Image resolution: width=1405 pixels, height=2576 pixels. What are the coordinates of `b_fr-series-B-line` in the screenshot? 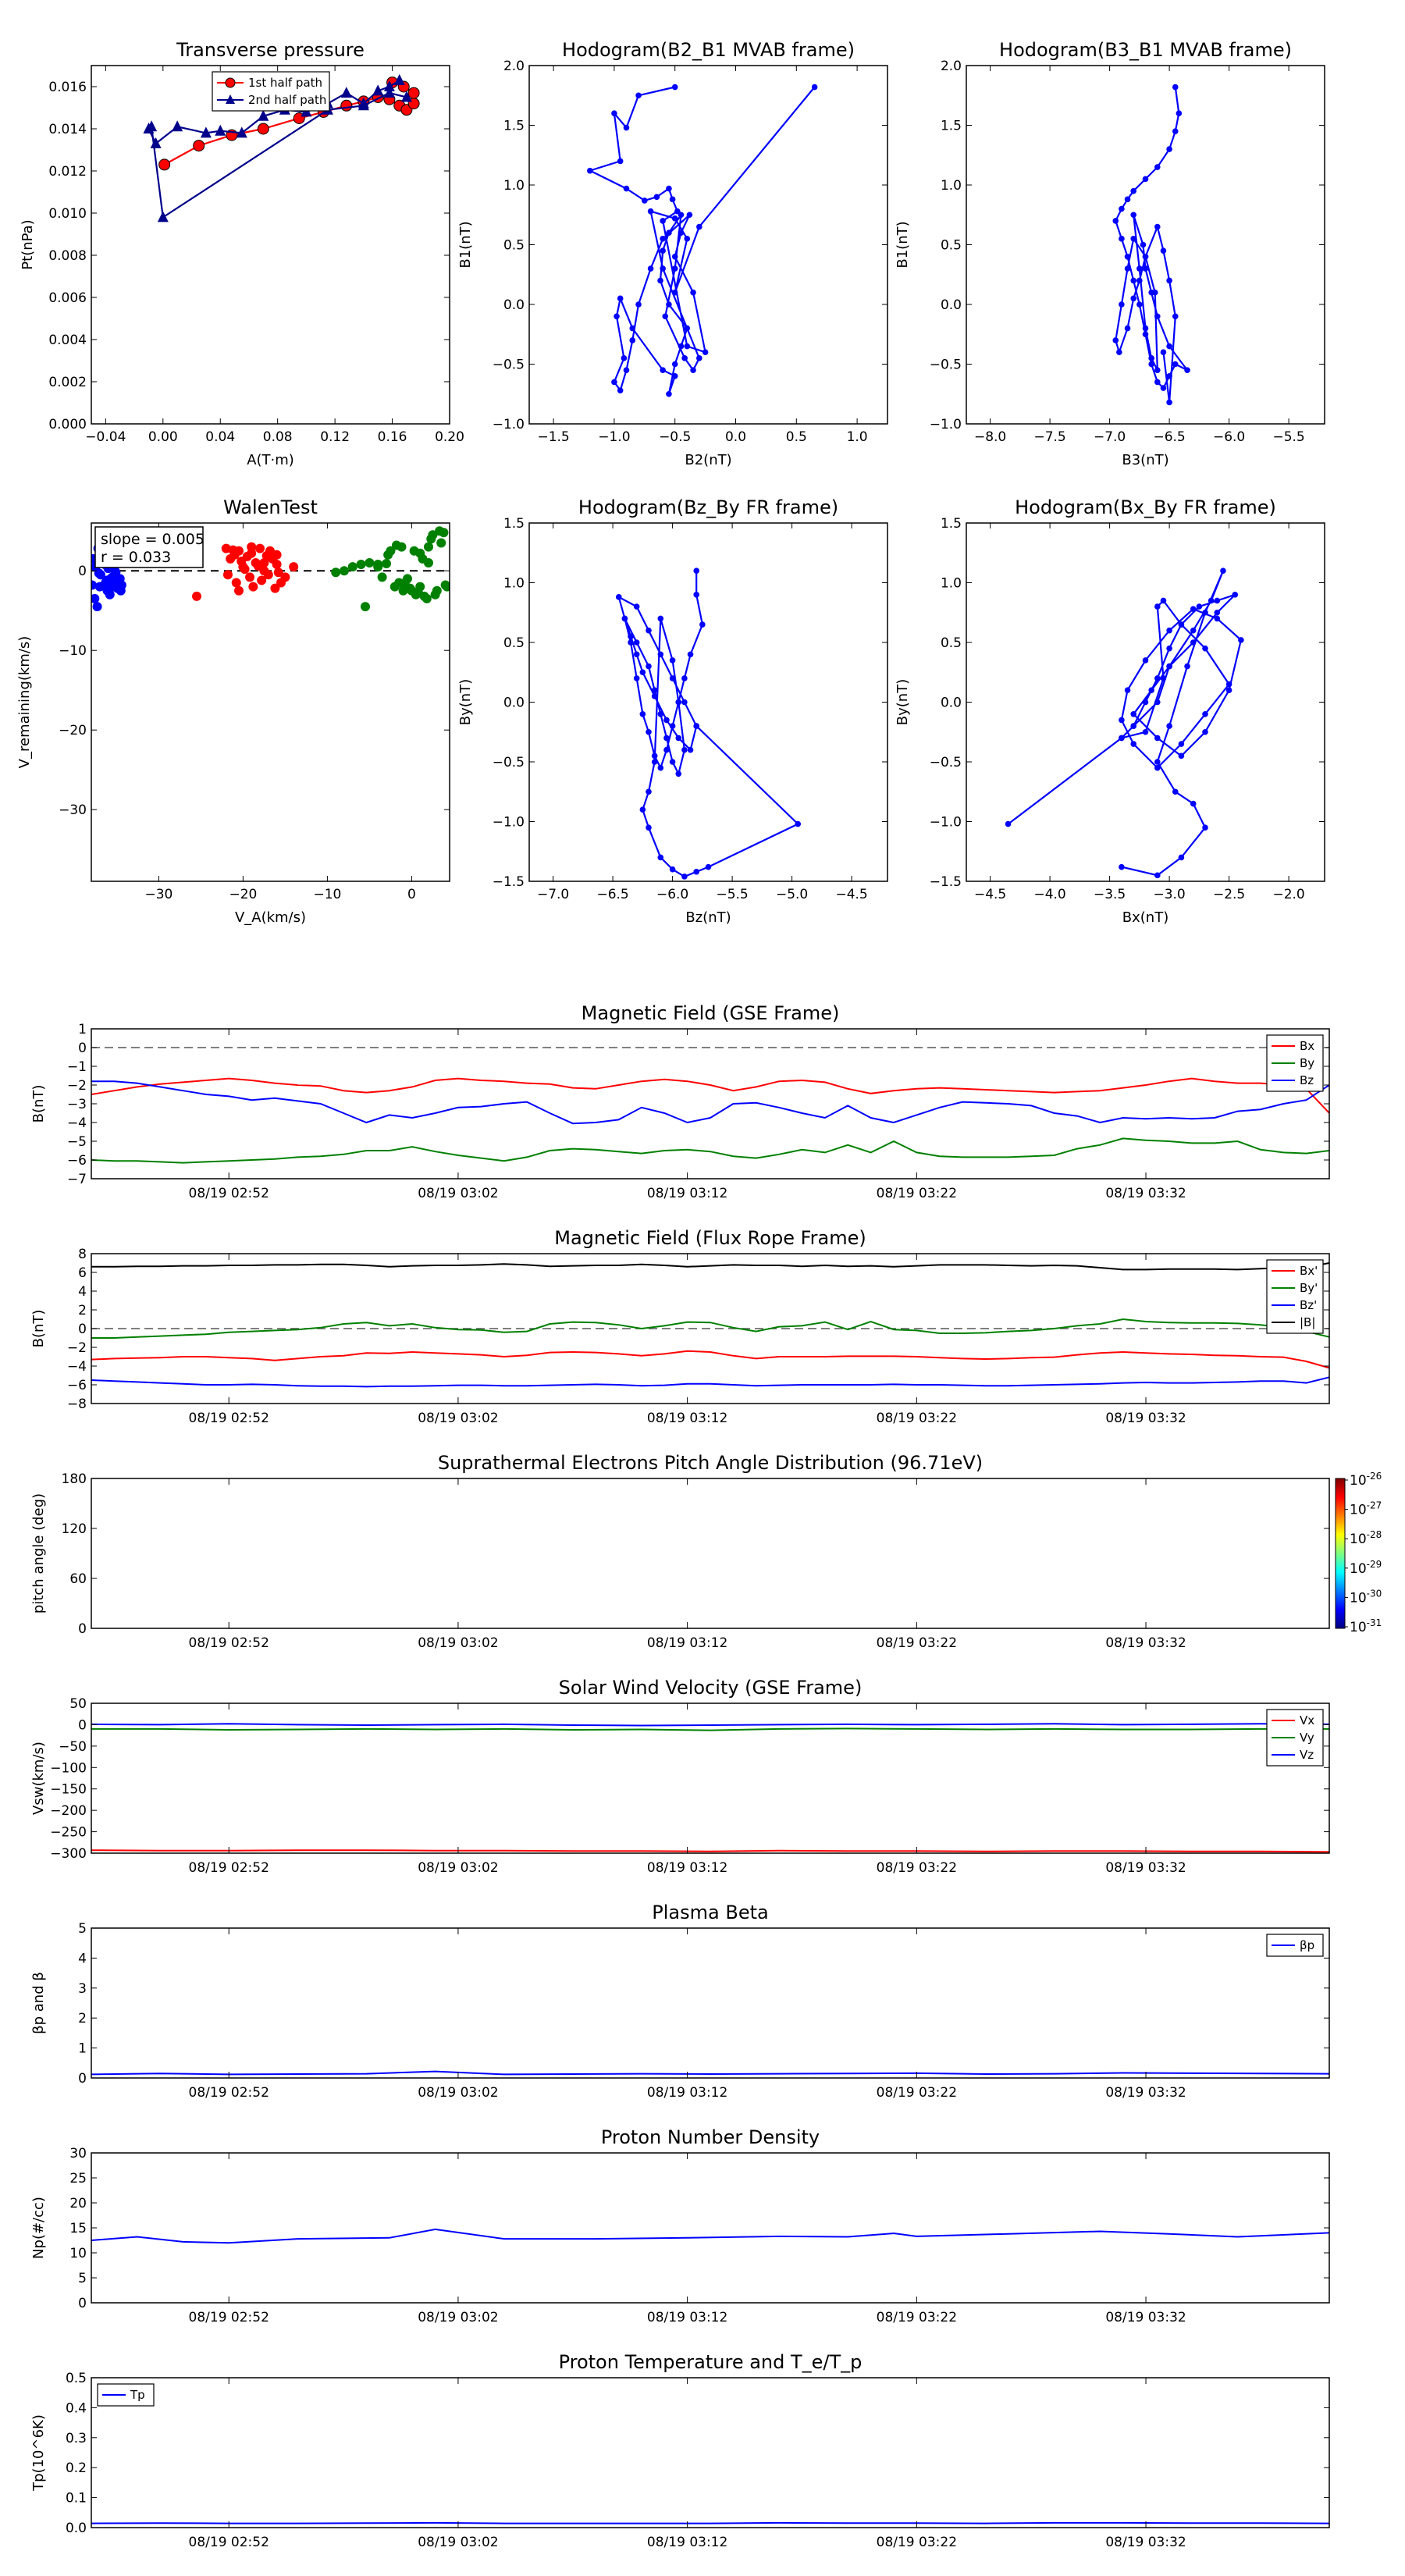 It's located at (710, 1266).